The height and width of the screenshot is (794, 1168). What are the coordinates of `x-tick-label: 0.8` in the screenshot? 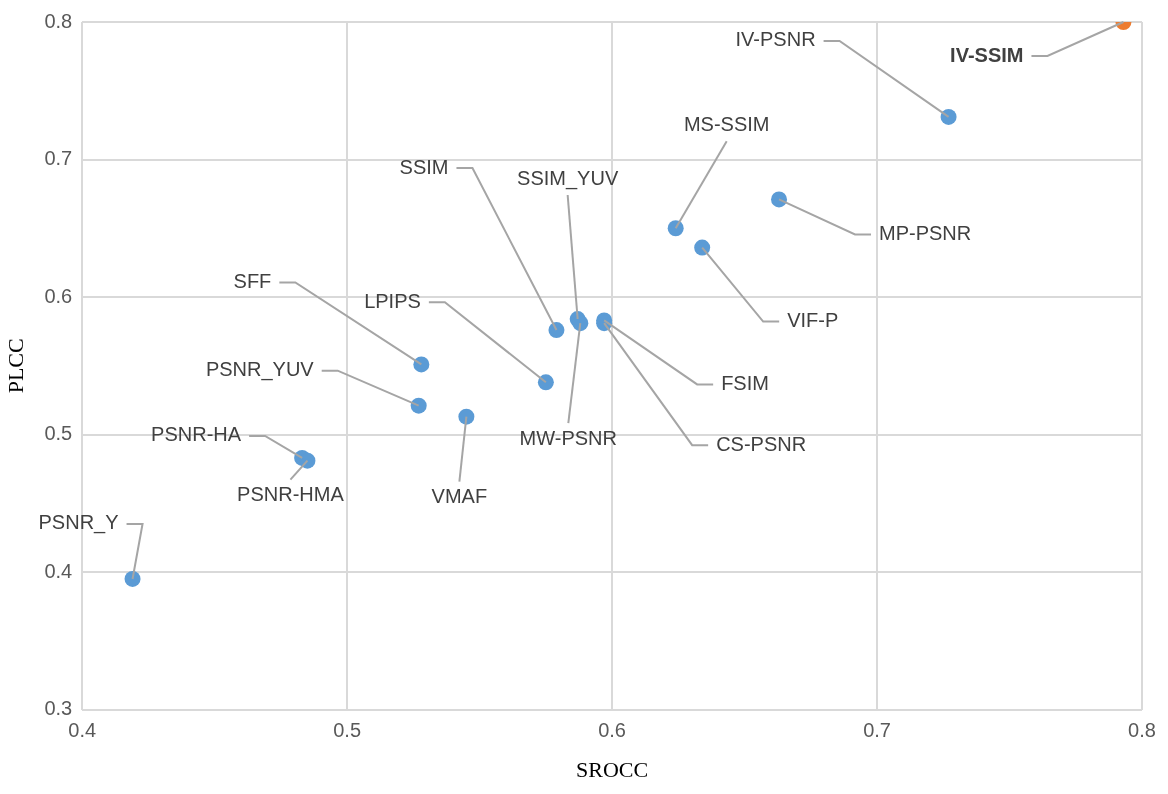 It's located at (1142, 730).